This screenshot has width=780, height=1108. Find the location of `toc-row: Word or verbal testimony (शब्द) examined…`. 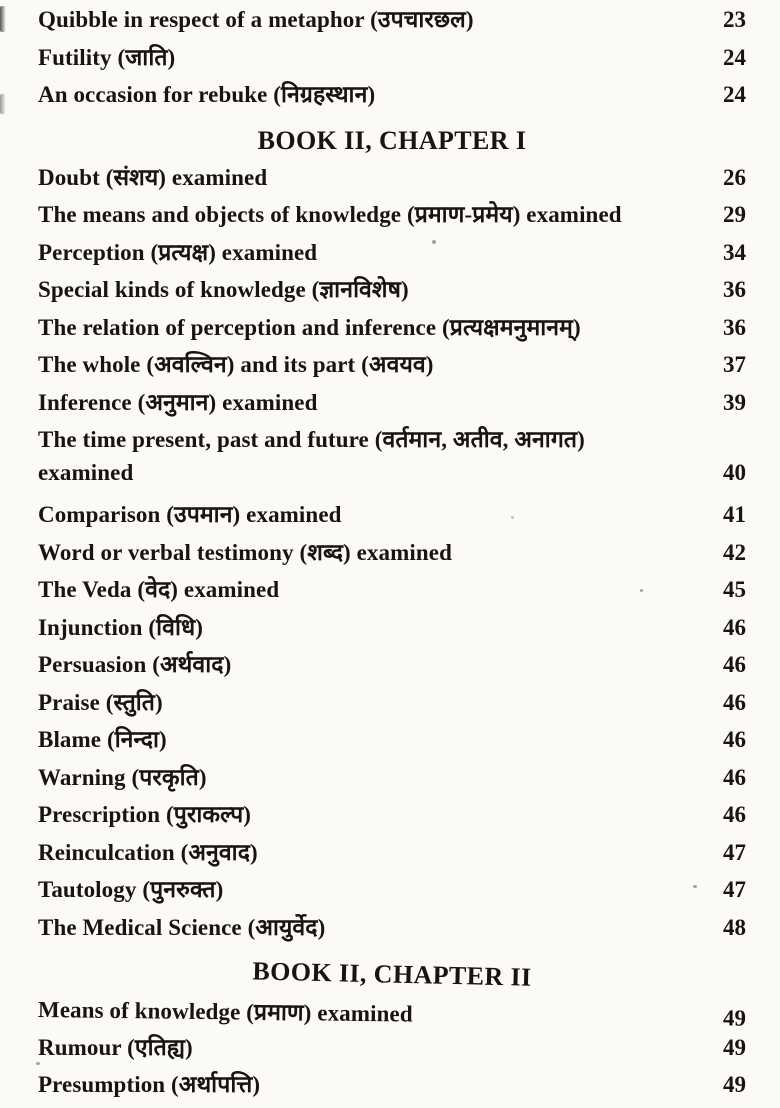

toc-row: Word or verbal testimony (शब्द) examined… is located at coordinates (392, 554).